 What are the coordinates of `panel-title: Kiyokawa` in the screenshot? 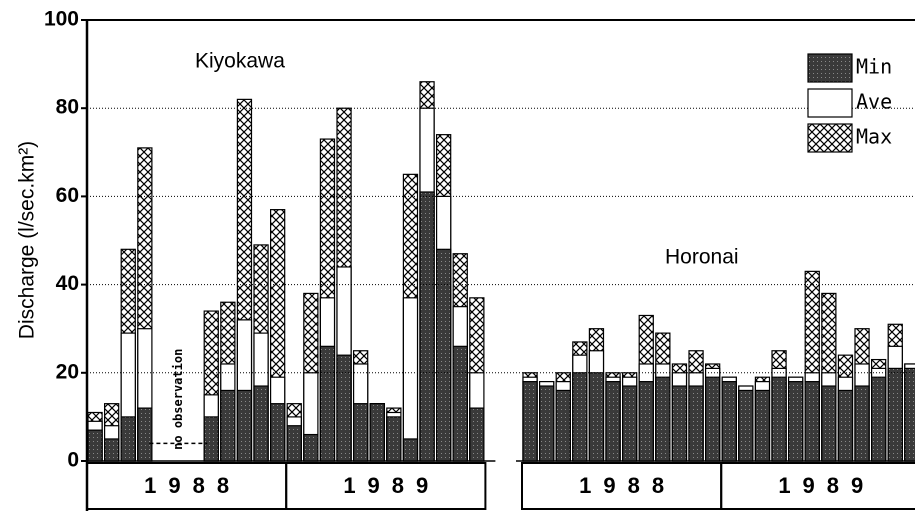 It's located at (240, 61).